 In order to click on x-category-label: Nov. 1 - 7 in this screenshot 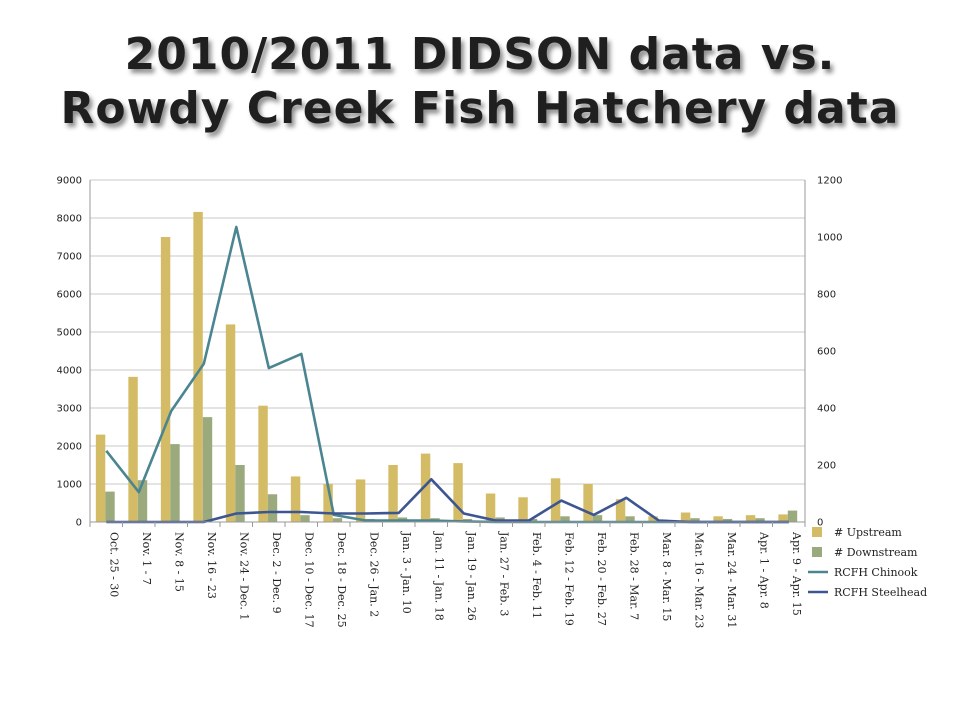, I will do `click(146, 558)`.